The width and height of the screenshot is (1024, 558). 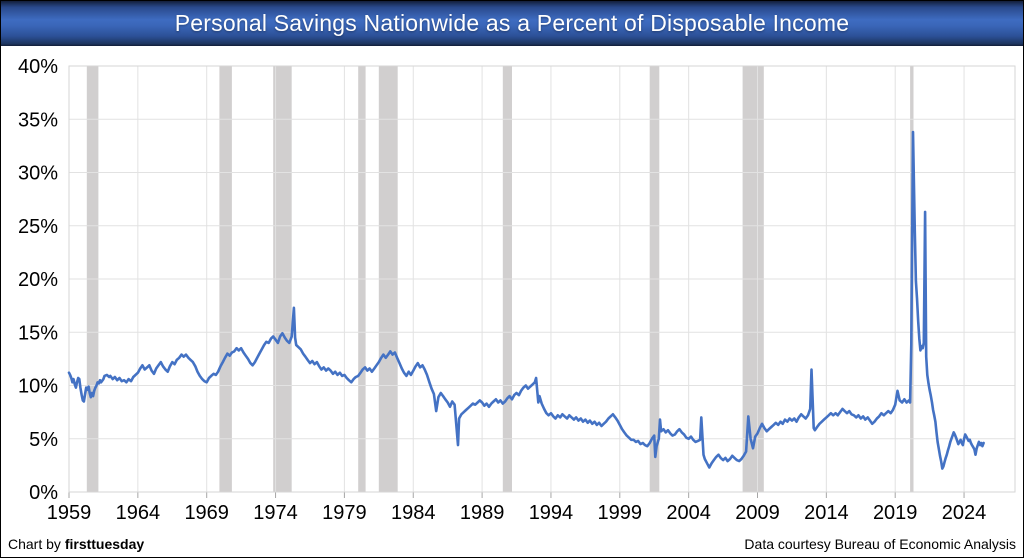 What do you see at coordinates (38, 227) in the screenshot?
I see `y-axis-label: 25%` at bounding box center [38, 227].